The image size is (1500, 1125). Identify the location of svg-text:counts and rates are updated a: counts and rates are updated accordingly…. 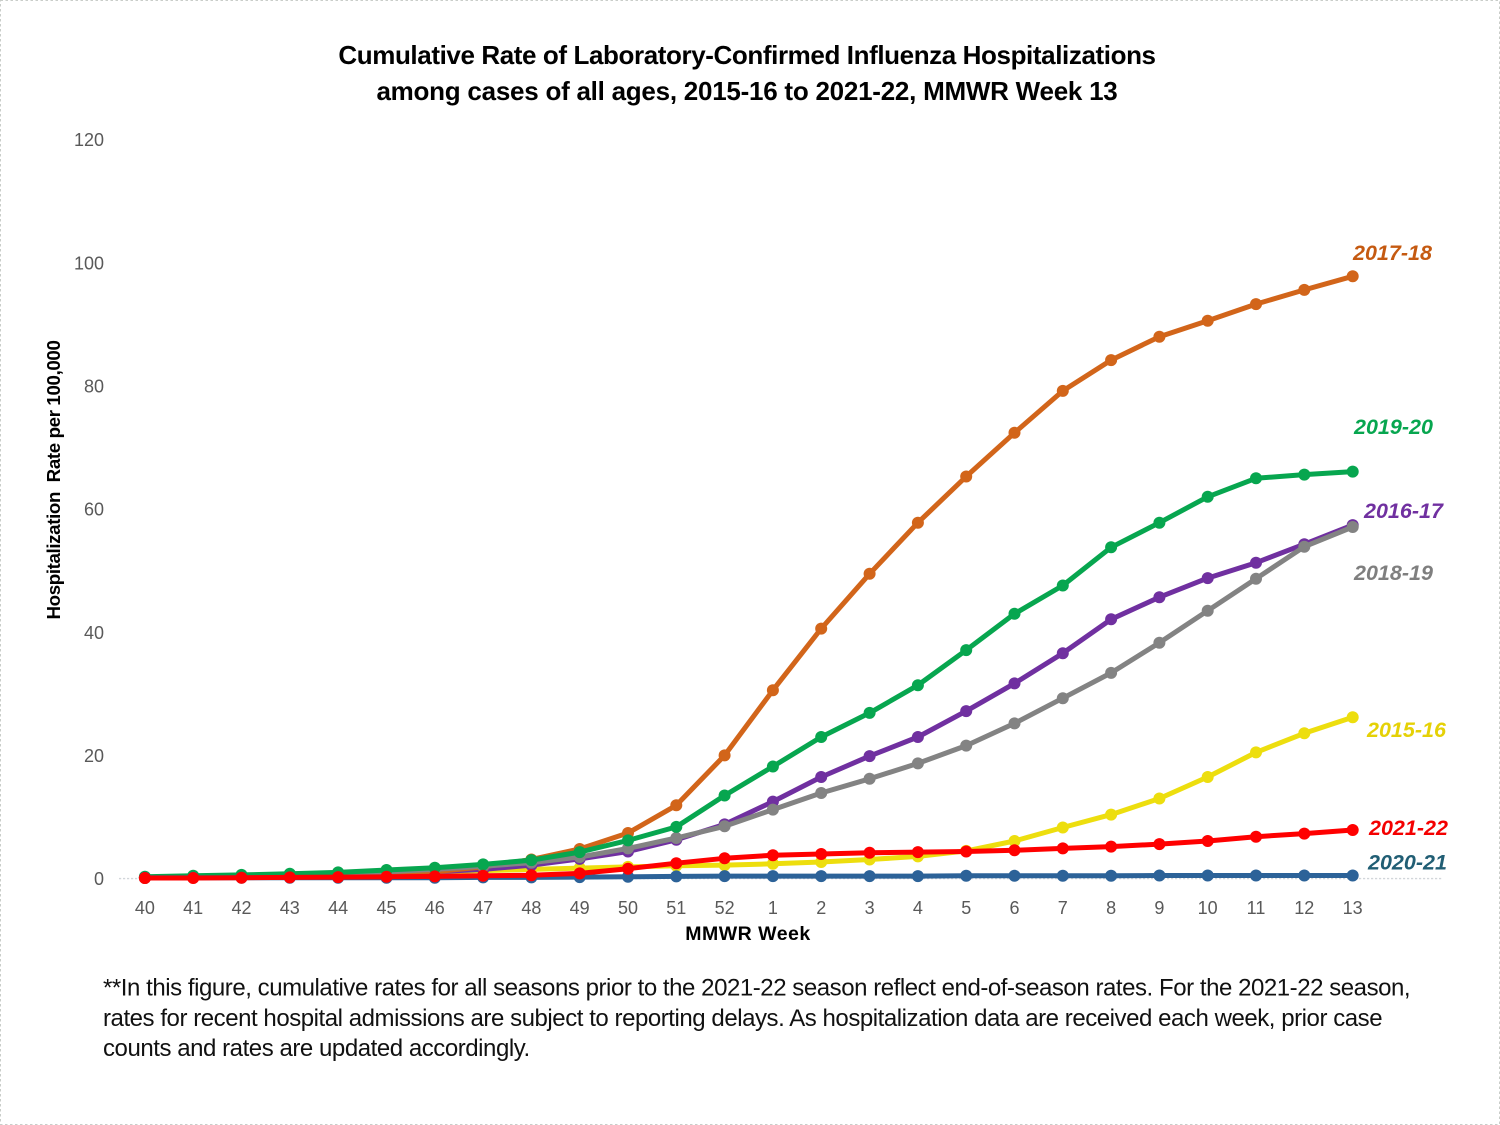
(316, 1048).